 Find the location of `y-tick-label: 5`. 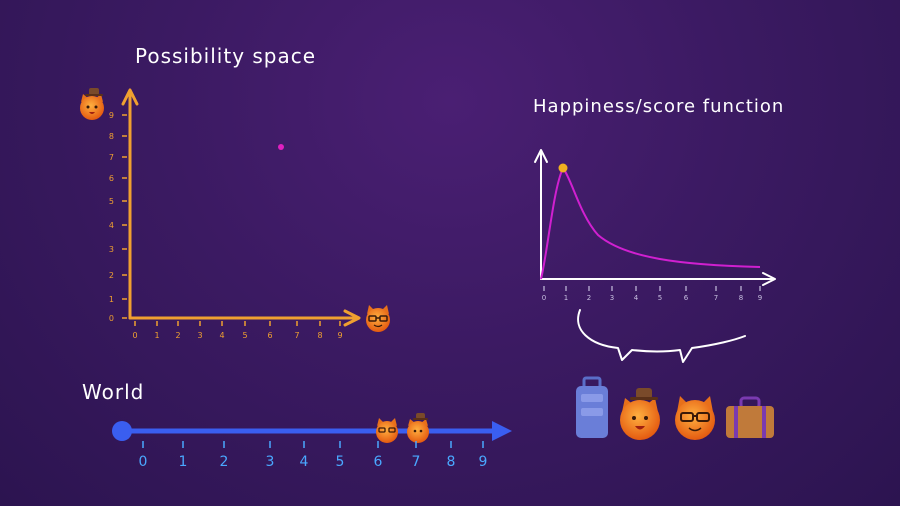

y-tick-label: 5 is located at coordinates (111, 201).